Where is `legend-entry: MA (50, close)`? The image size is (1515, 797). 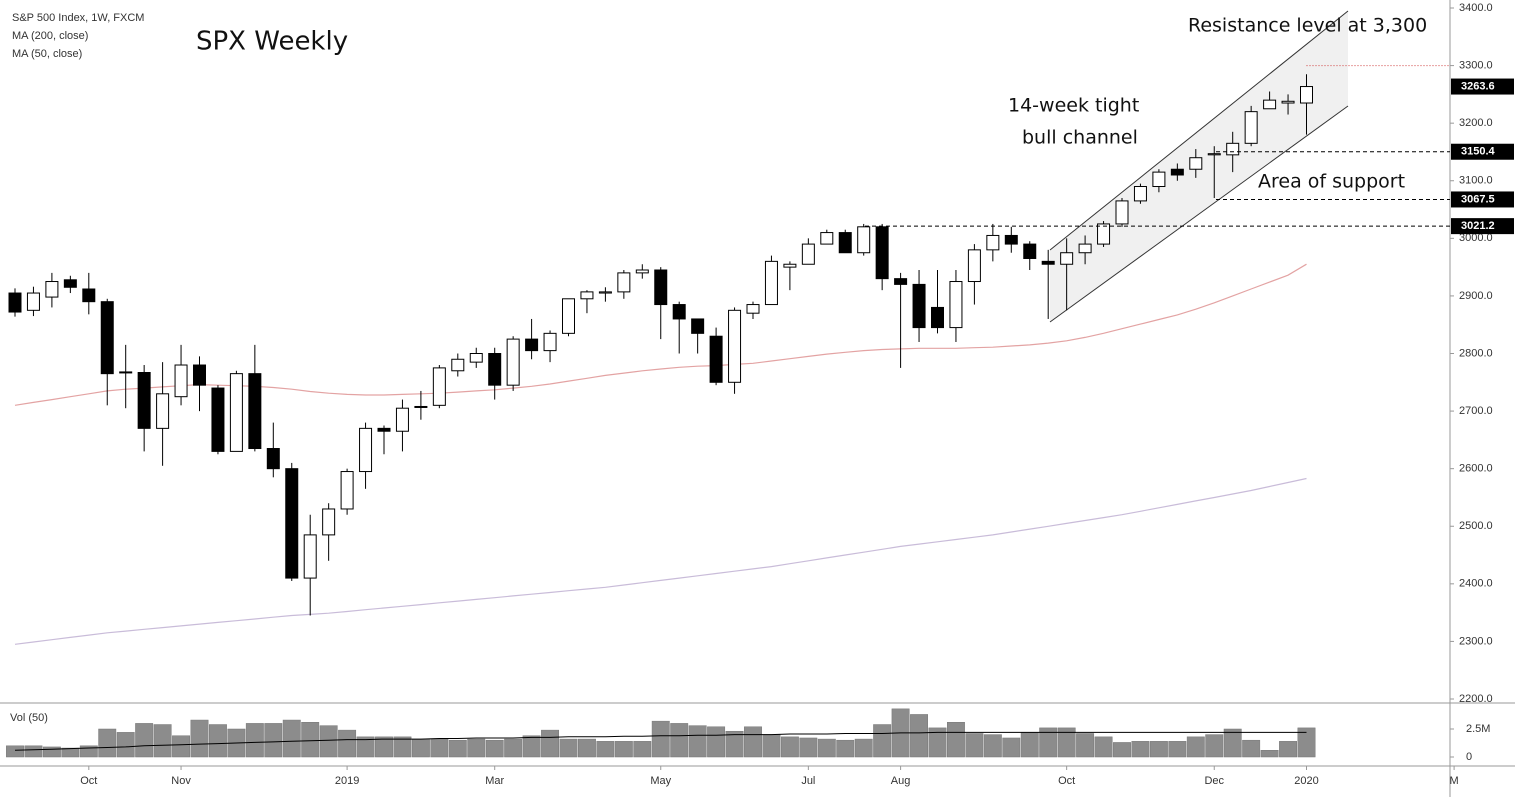
legend-entry: MA (50, close) is located at coordinates (47, 54).